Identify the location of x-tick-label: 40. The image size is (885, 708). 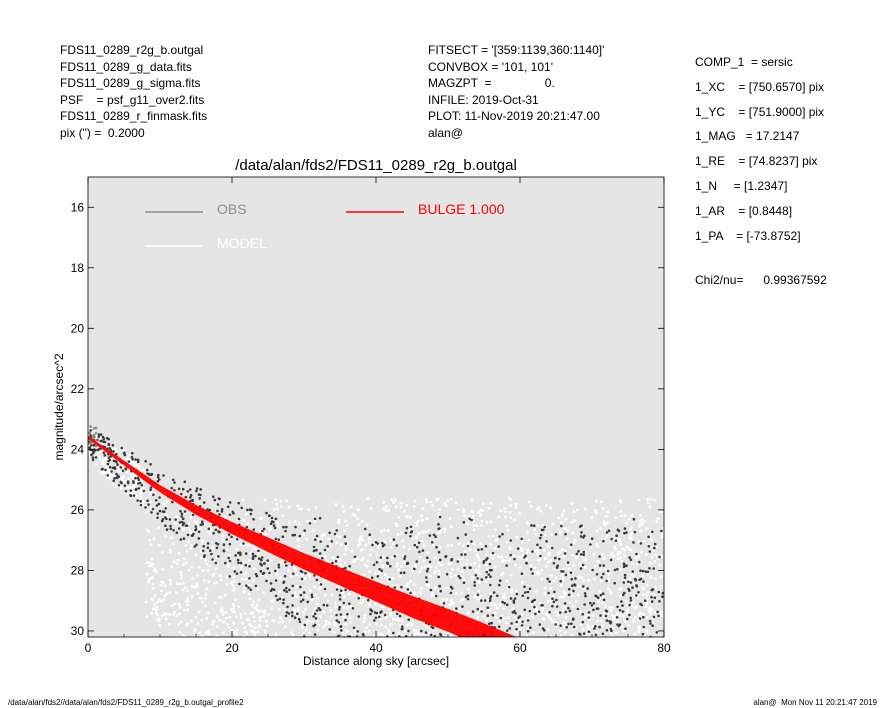
(376, 648).